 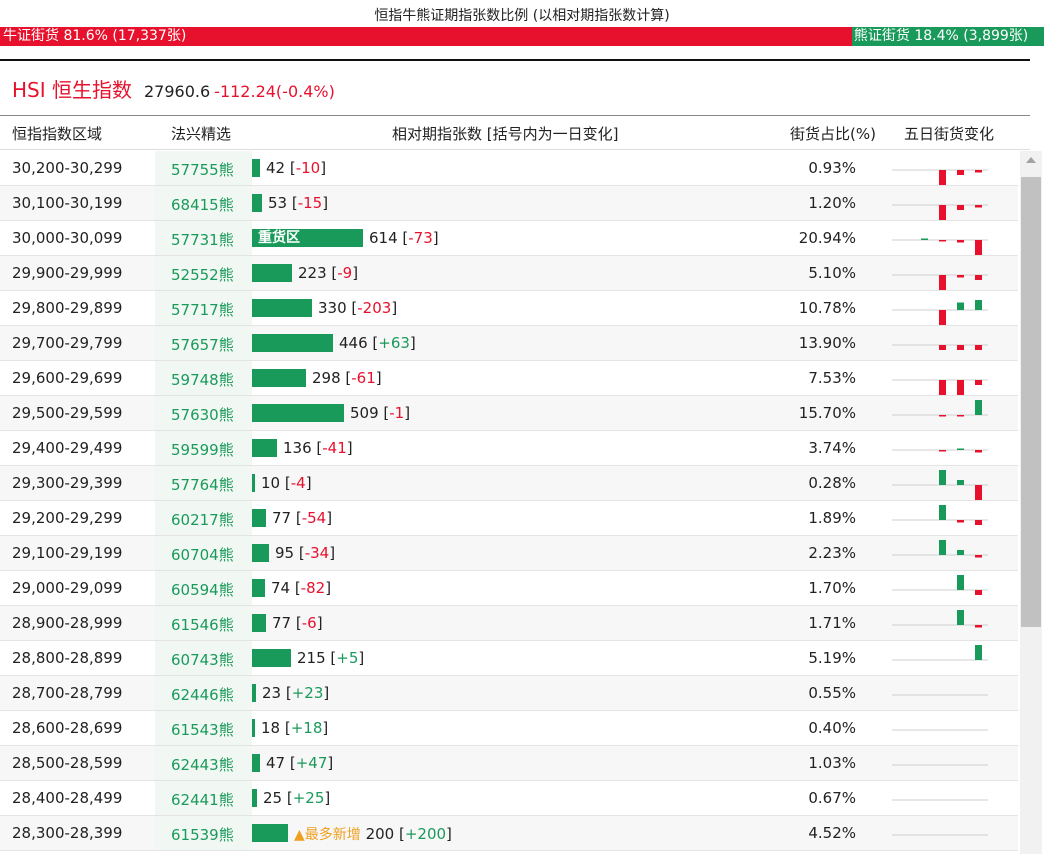 I want to click on table-row: 29,300-29,399 57764熊 10 [-4] 0.28%, so click(x=509, y=483).